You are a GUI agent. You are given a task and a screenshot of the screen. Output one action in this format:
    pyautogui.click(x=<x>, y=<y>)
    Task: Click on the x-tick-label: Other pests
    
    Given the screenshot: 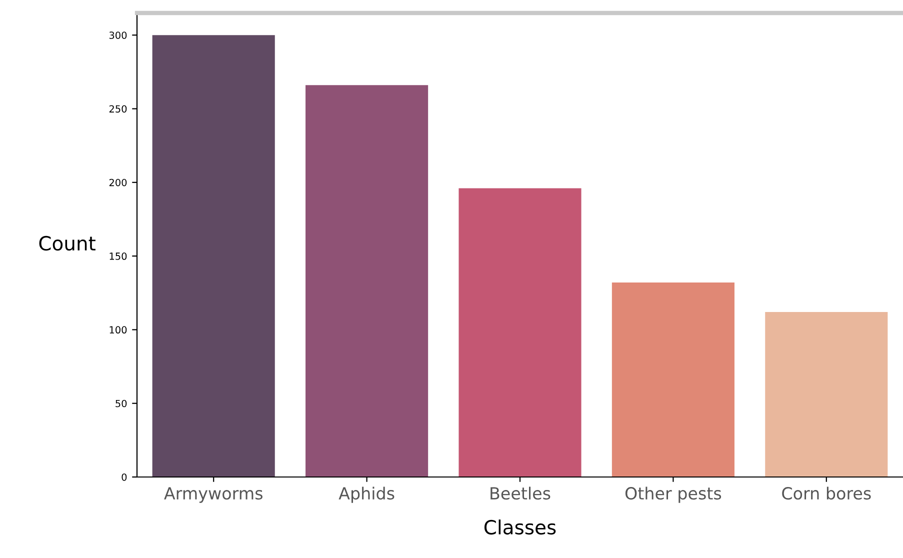 What is the action you would take?
    pyautogui.click(x=673, y=494)
    